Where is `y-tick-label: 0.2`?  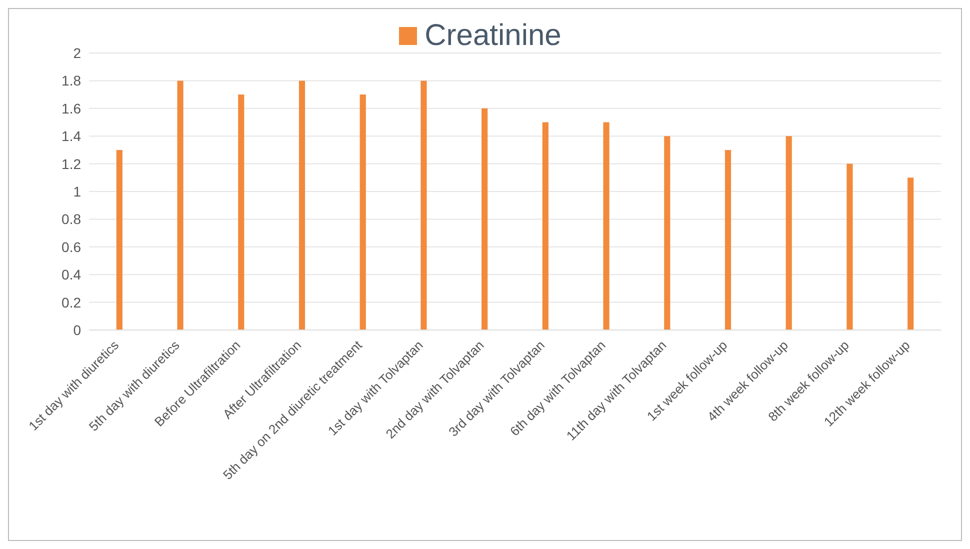
y-tick-label: 0.2 is located at coordinates (72, 302).